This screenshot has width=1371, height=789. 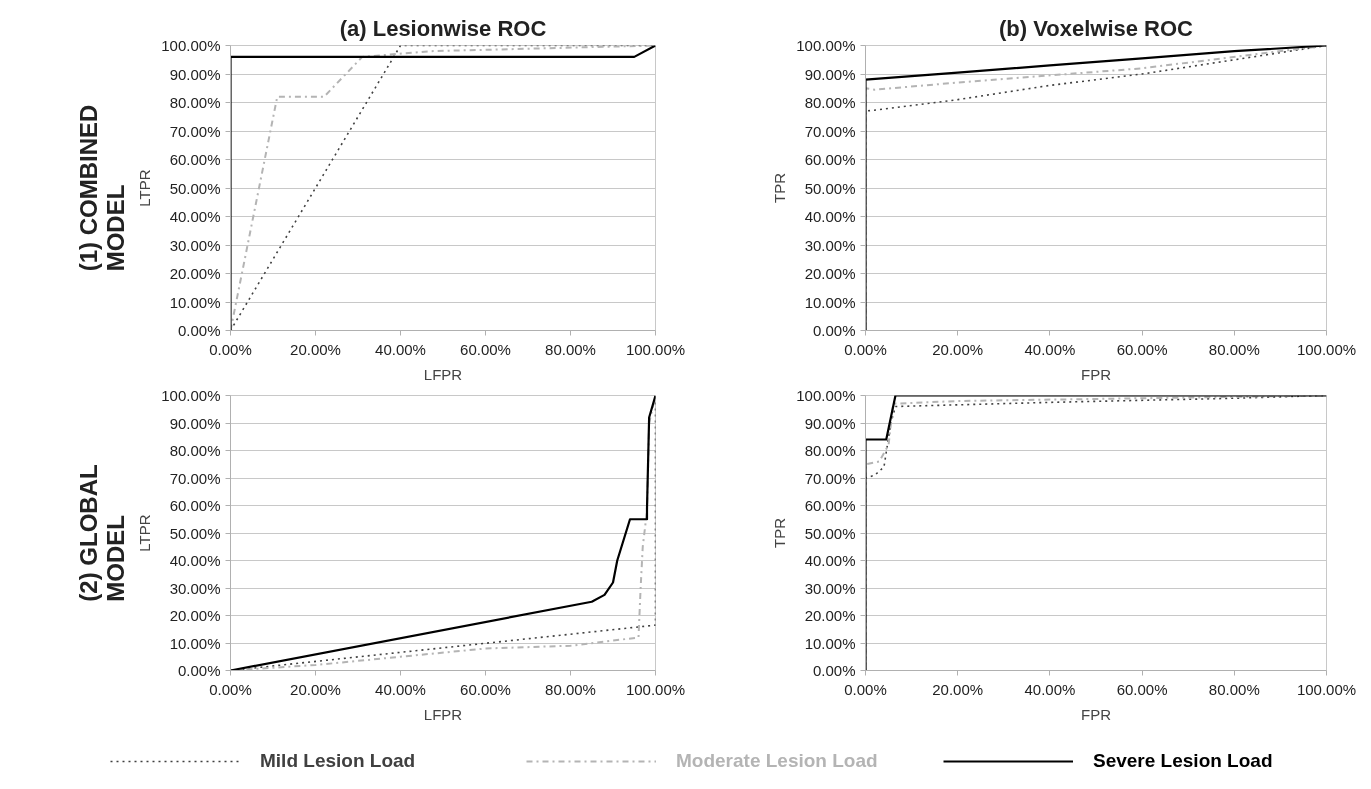 I want to click on text: Moderate Lesion Load, so click(x=777, y=761).